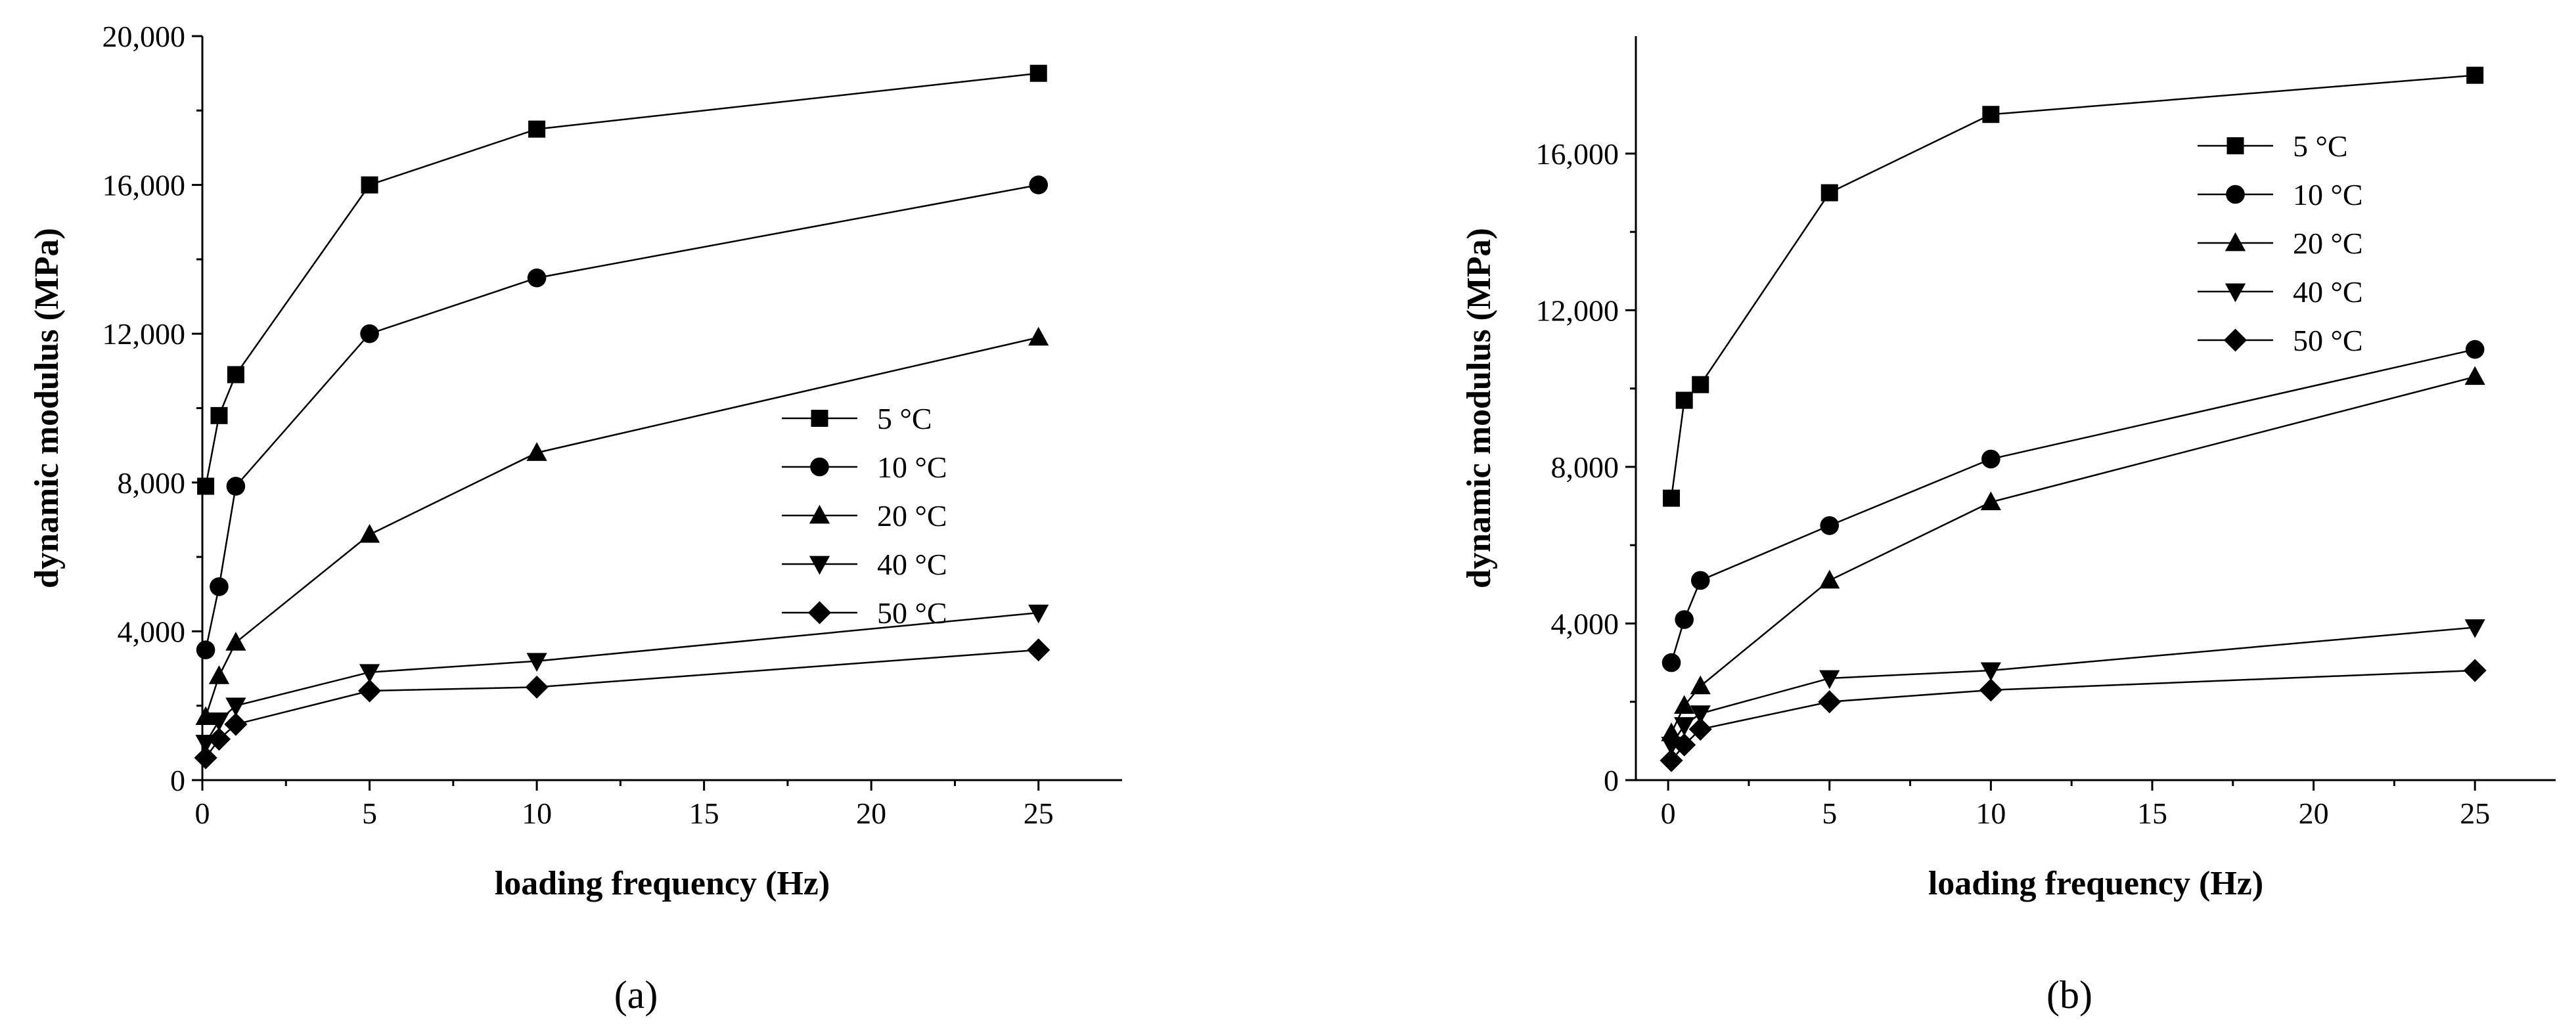 Image resolution: width=2576 pixels, height=1029 pixels. Describe the element at coordinates (144, 185) in the screenshot. I see `y-tick-label: 16,000` at that location.